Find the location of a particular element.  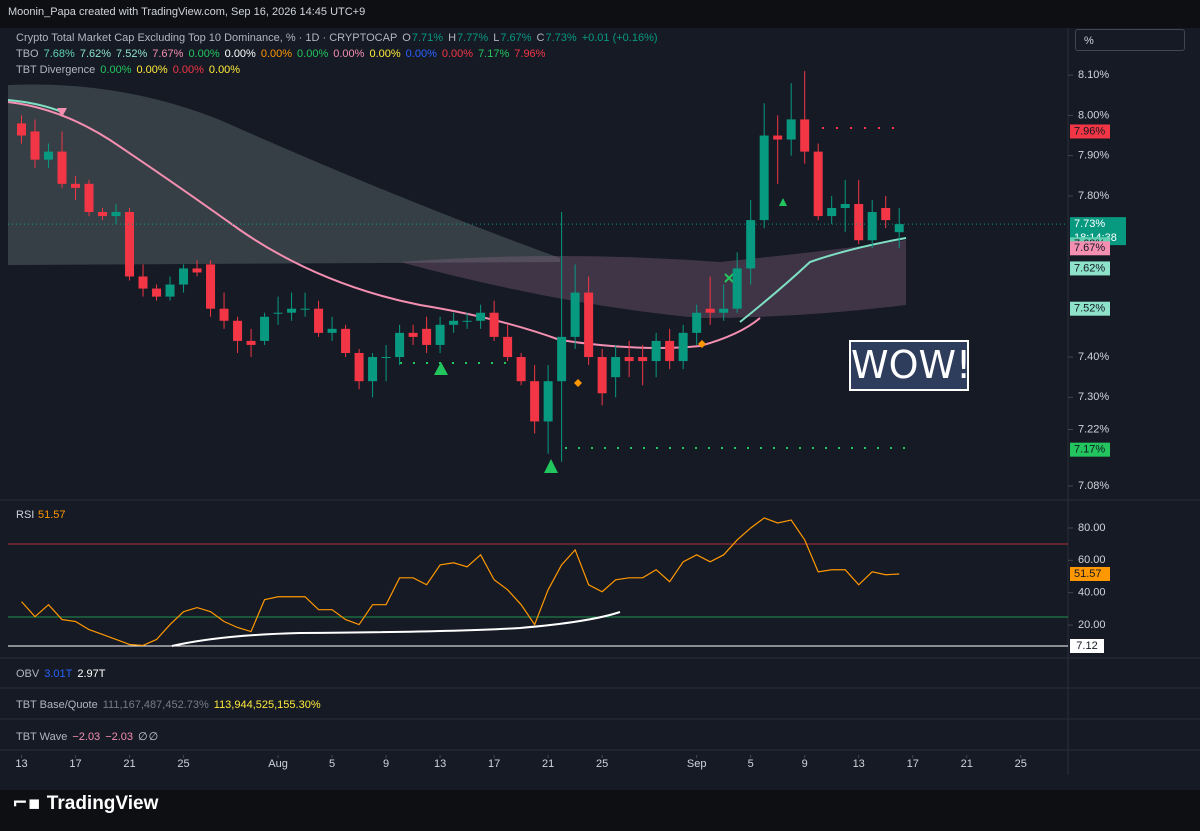

legend-name: OBV is located at coordinates (28, 674).